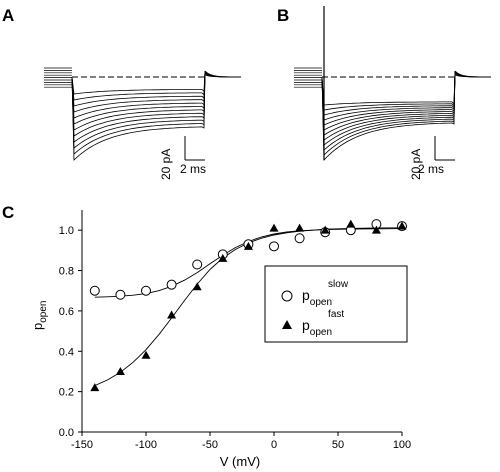 This screenshot has width=500, height=472. What do you see at coordinates (66, 393) in the screenshot?
I see `y-tick-label: 0.2` at bounding box center [66, 393].